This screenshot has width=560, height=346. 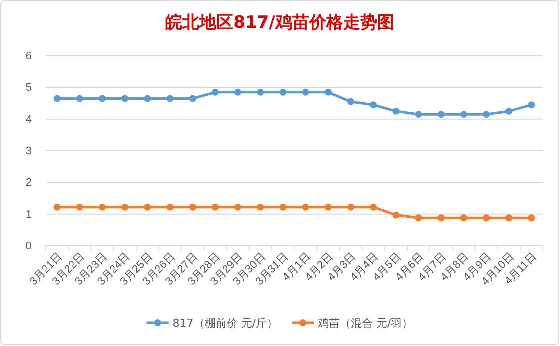 I want to click on legend-label: 鸡苗（混合 元/羽）, so click(x=365, y=323).